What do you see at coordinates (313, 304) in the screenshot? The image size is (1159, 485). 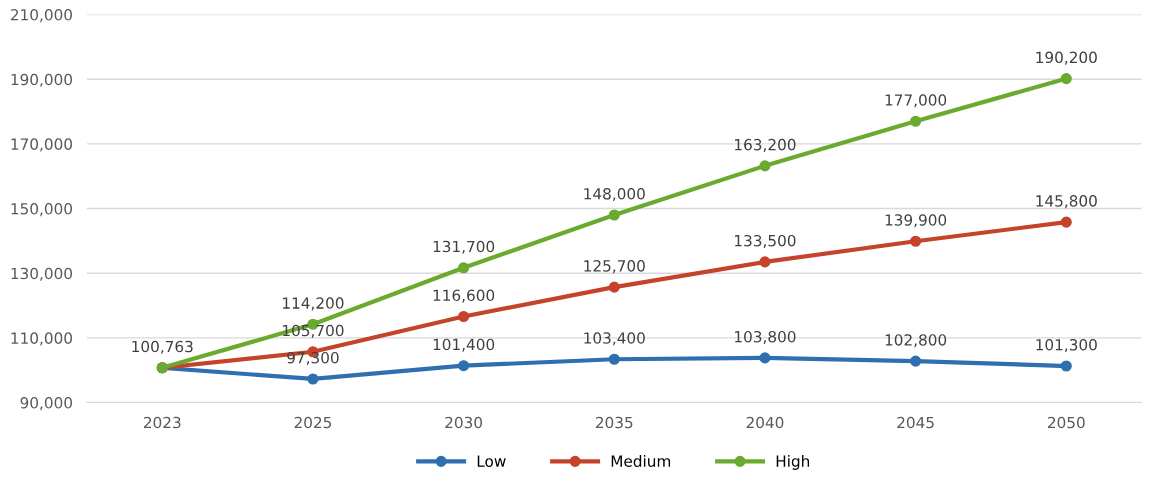 I see `data-label: 114,200` at bounding box center [313, 304].